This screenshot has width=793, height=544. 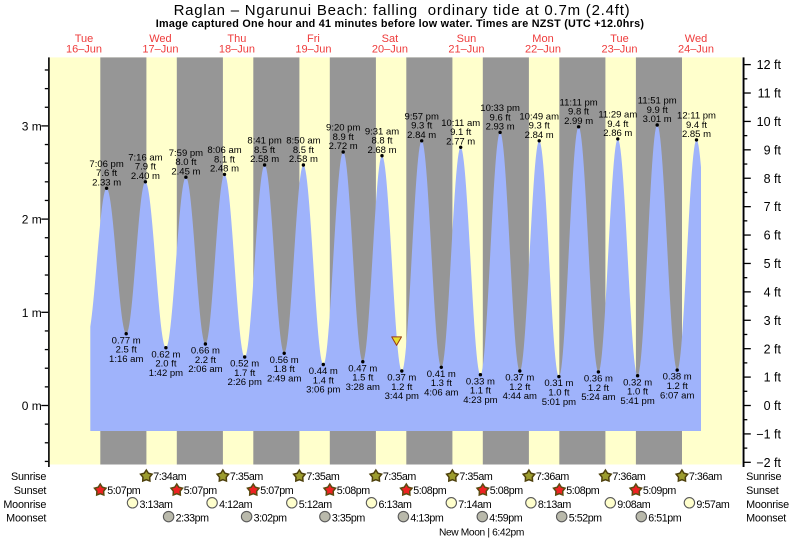 I want to click on svg-text: 2.2 ft, so click(x=205, y=360).